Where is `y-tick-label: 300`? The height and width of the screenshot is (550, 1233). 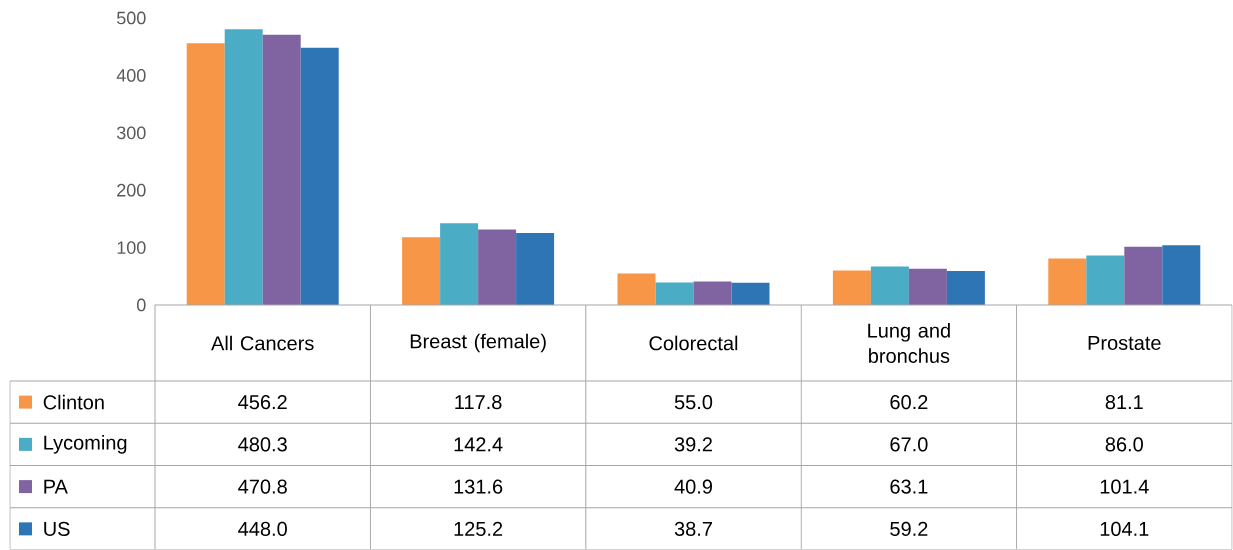 y-tick-label: 300 is located at coordinates (131, 133).